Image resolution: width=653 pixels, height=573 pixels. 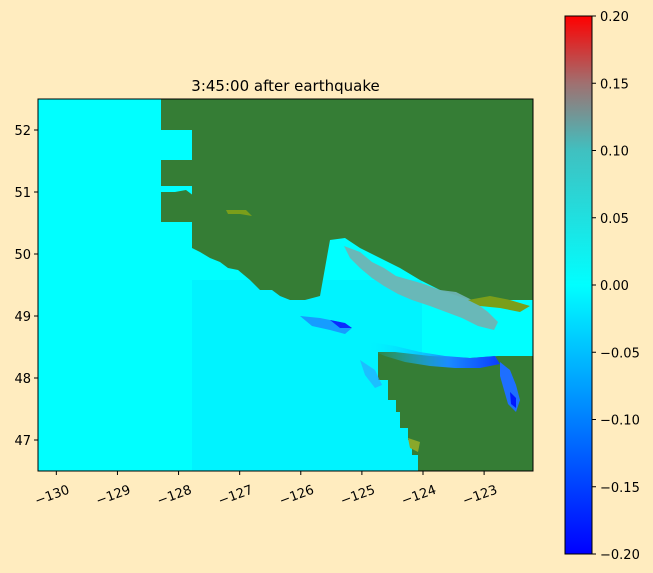 What do you see at coordinates (22, 131) in the screenshot?
I see `y-tick-label: 52` at bounding box center [22, 131].